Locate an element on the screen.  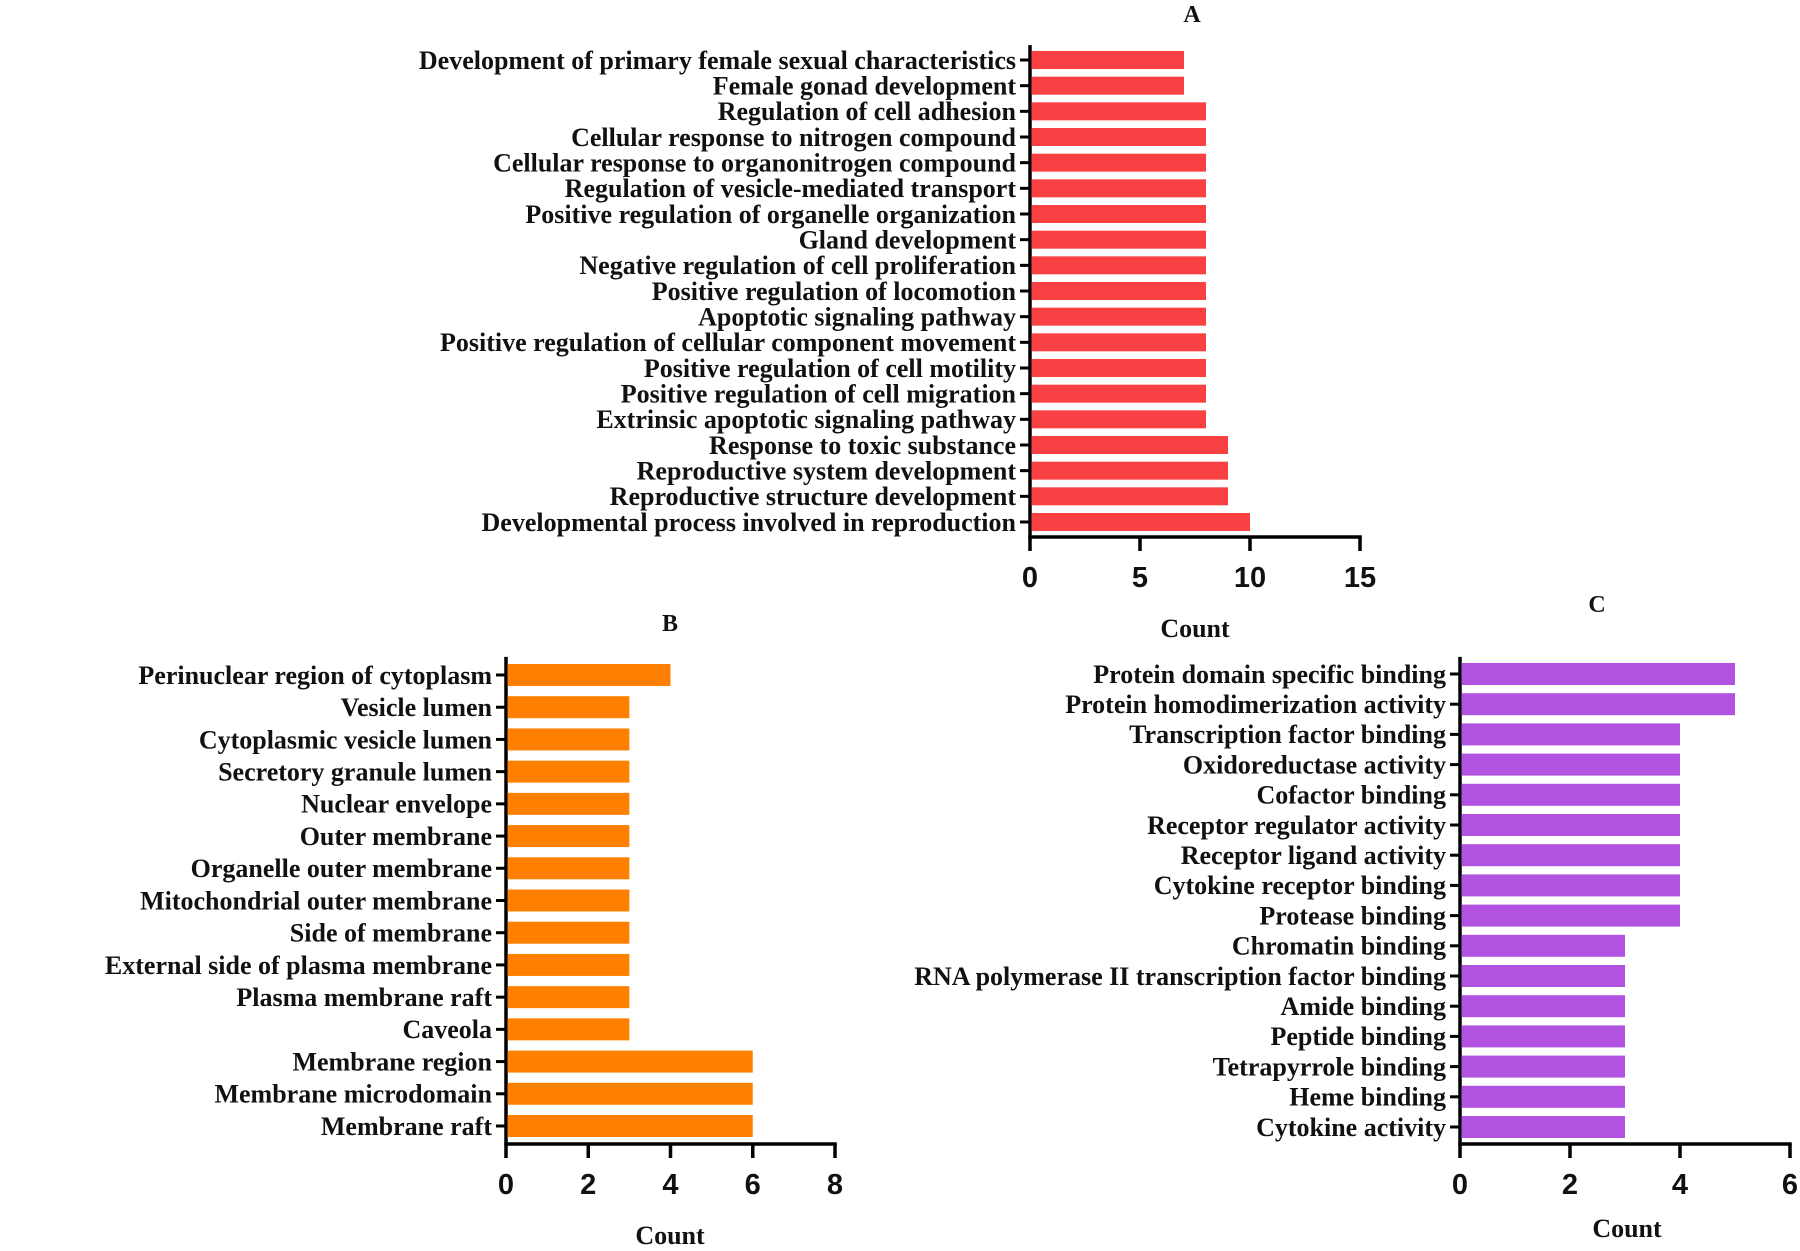
category-label: Membrane raft is located at coordinates (406, 1126).